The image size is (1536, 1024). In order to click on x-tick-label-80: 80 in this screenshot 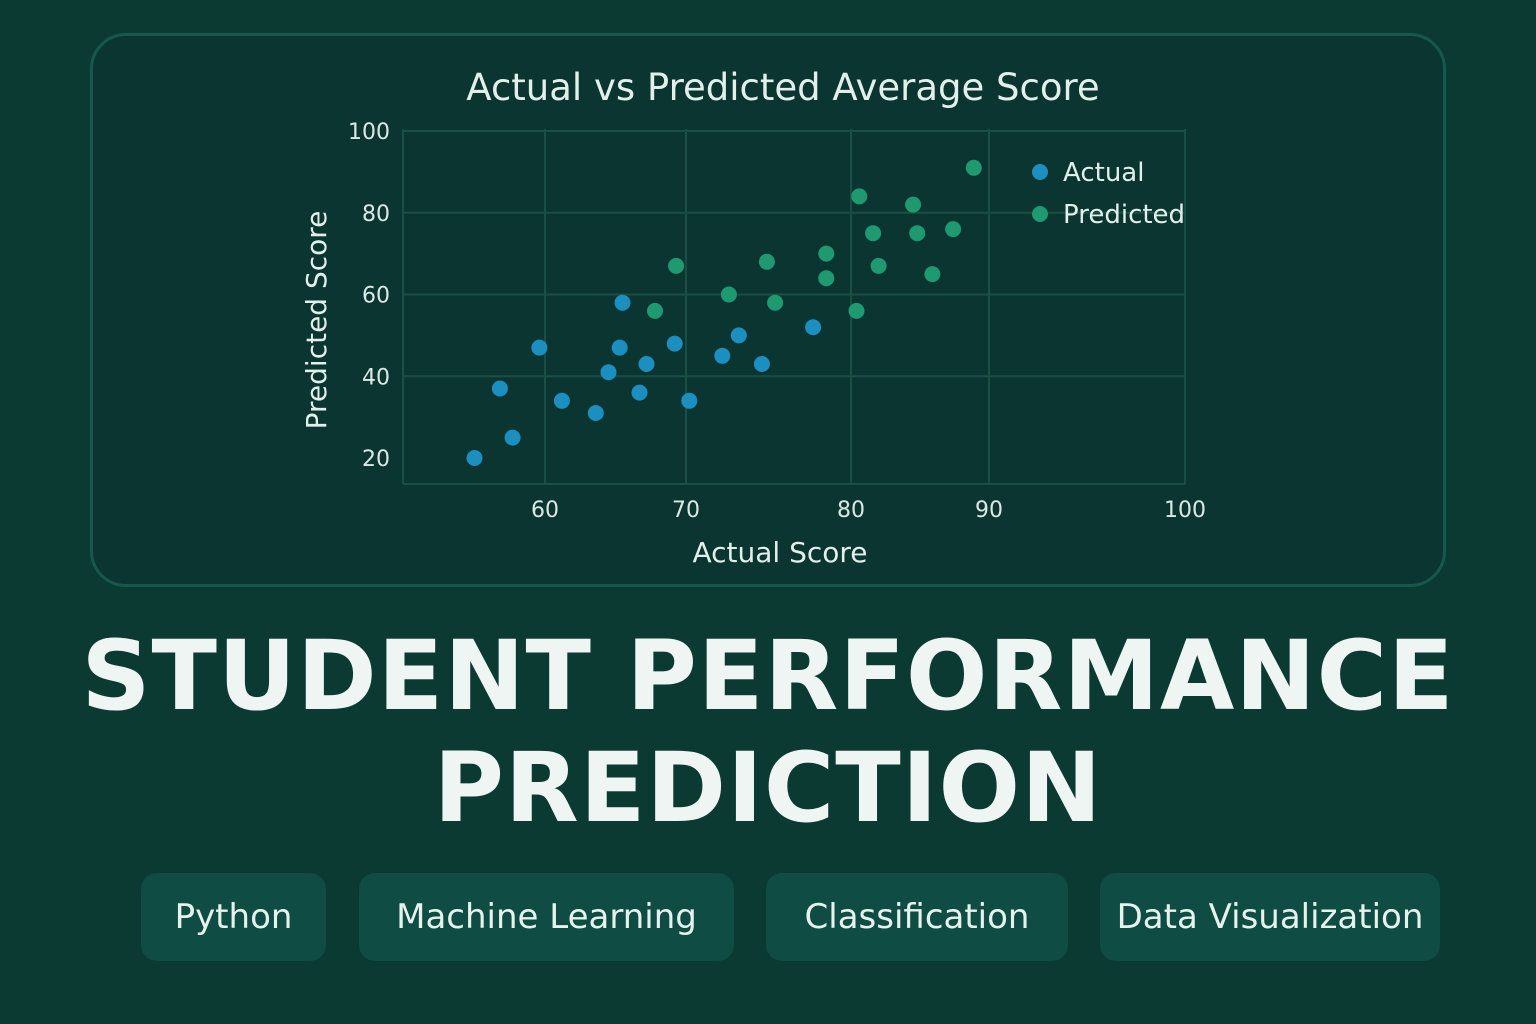, I will do `click(851, 510)`.